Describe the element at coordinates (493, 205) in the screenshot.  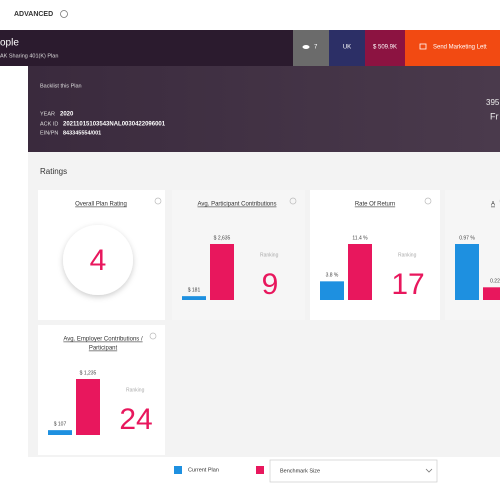
I see `card-title: A` at that location.